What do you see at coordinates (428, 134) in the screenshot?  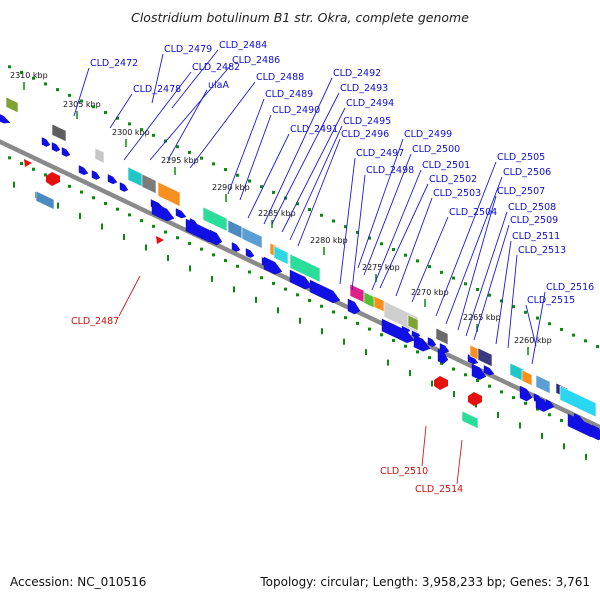 I see `gene-label: CLD_2499` at bounding box center [428, 134].